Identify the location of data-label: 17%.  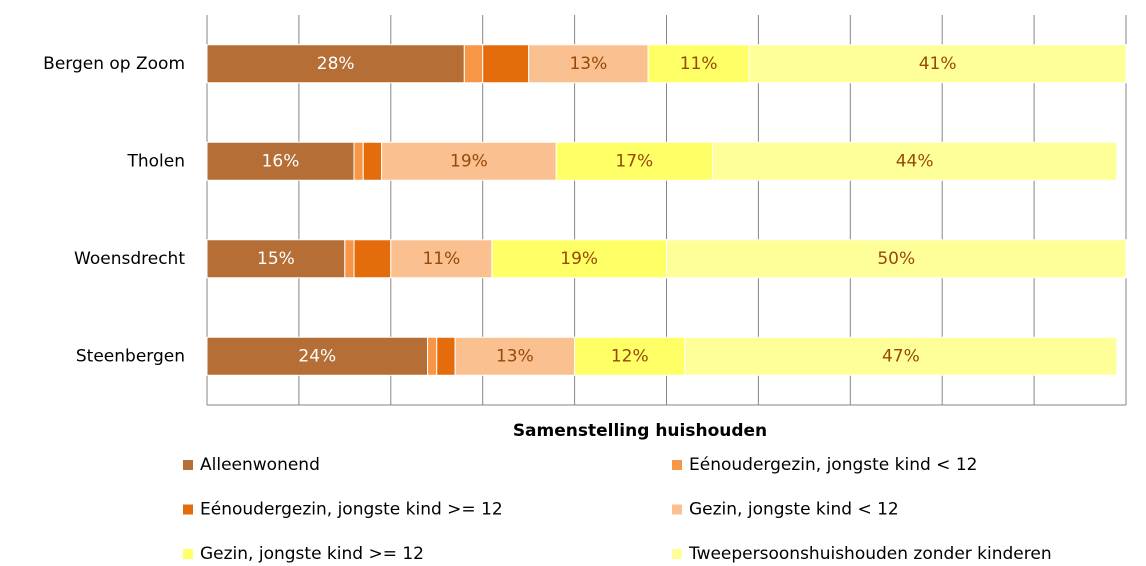
(634, 161).